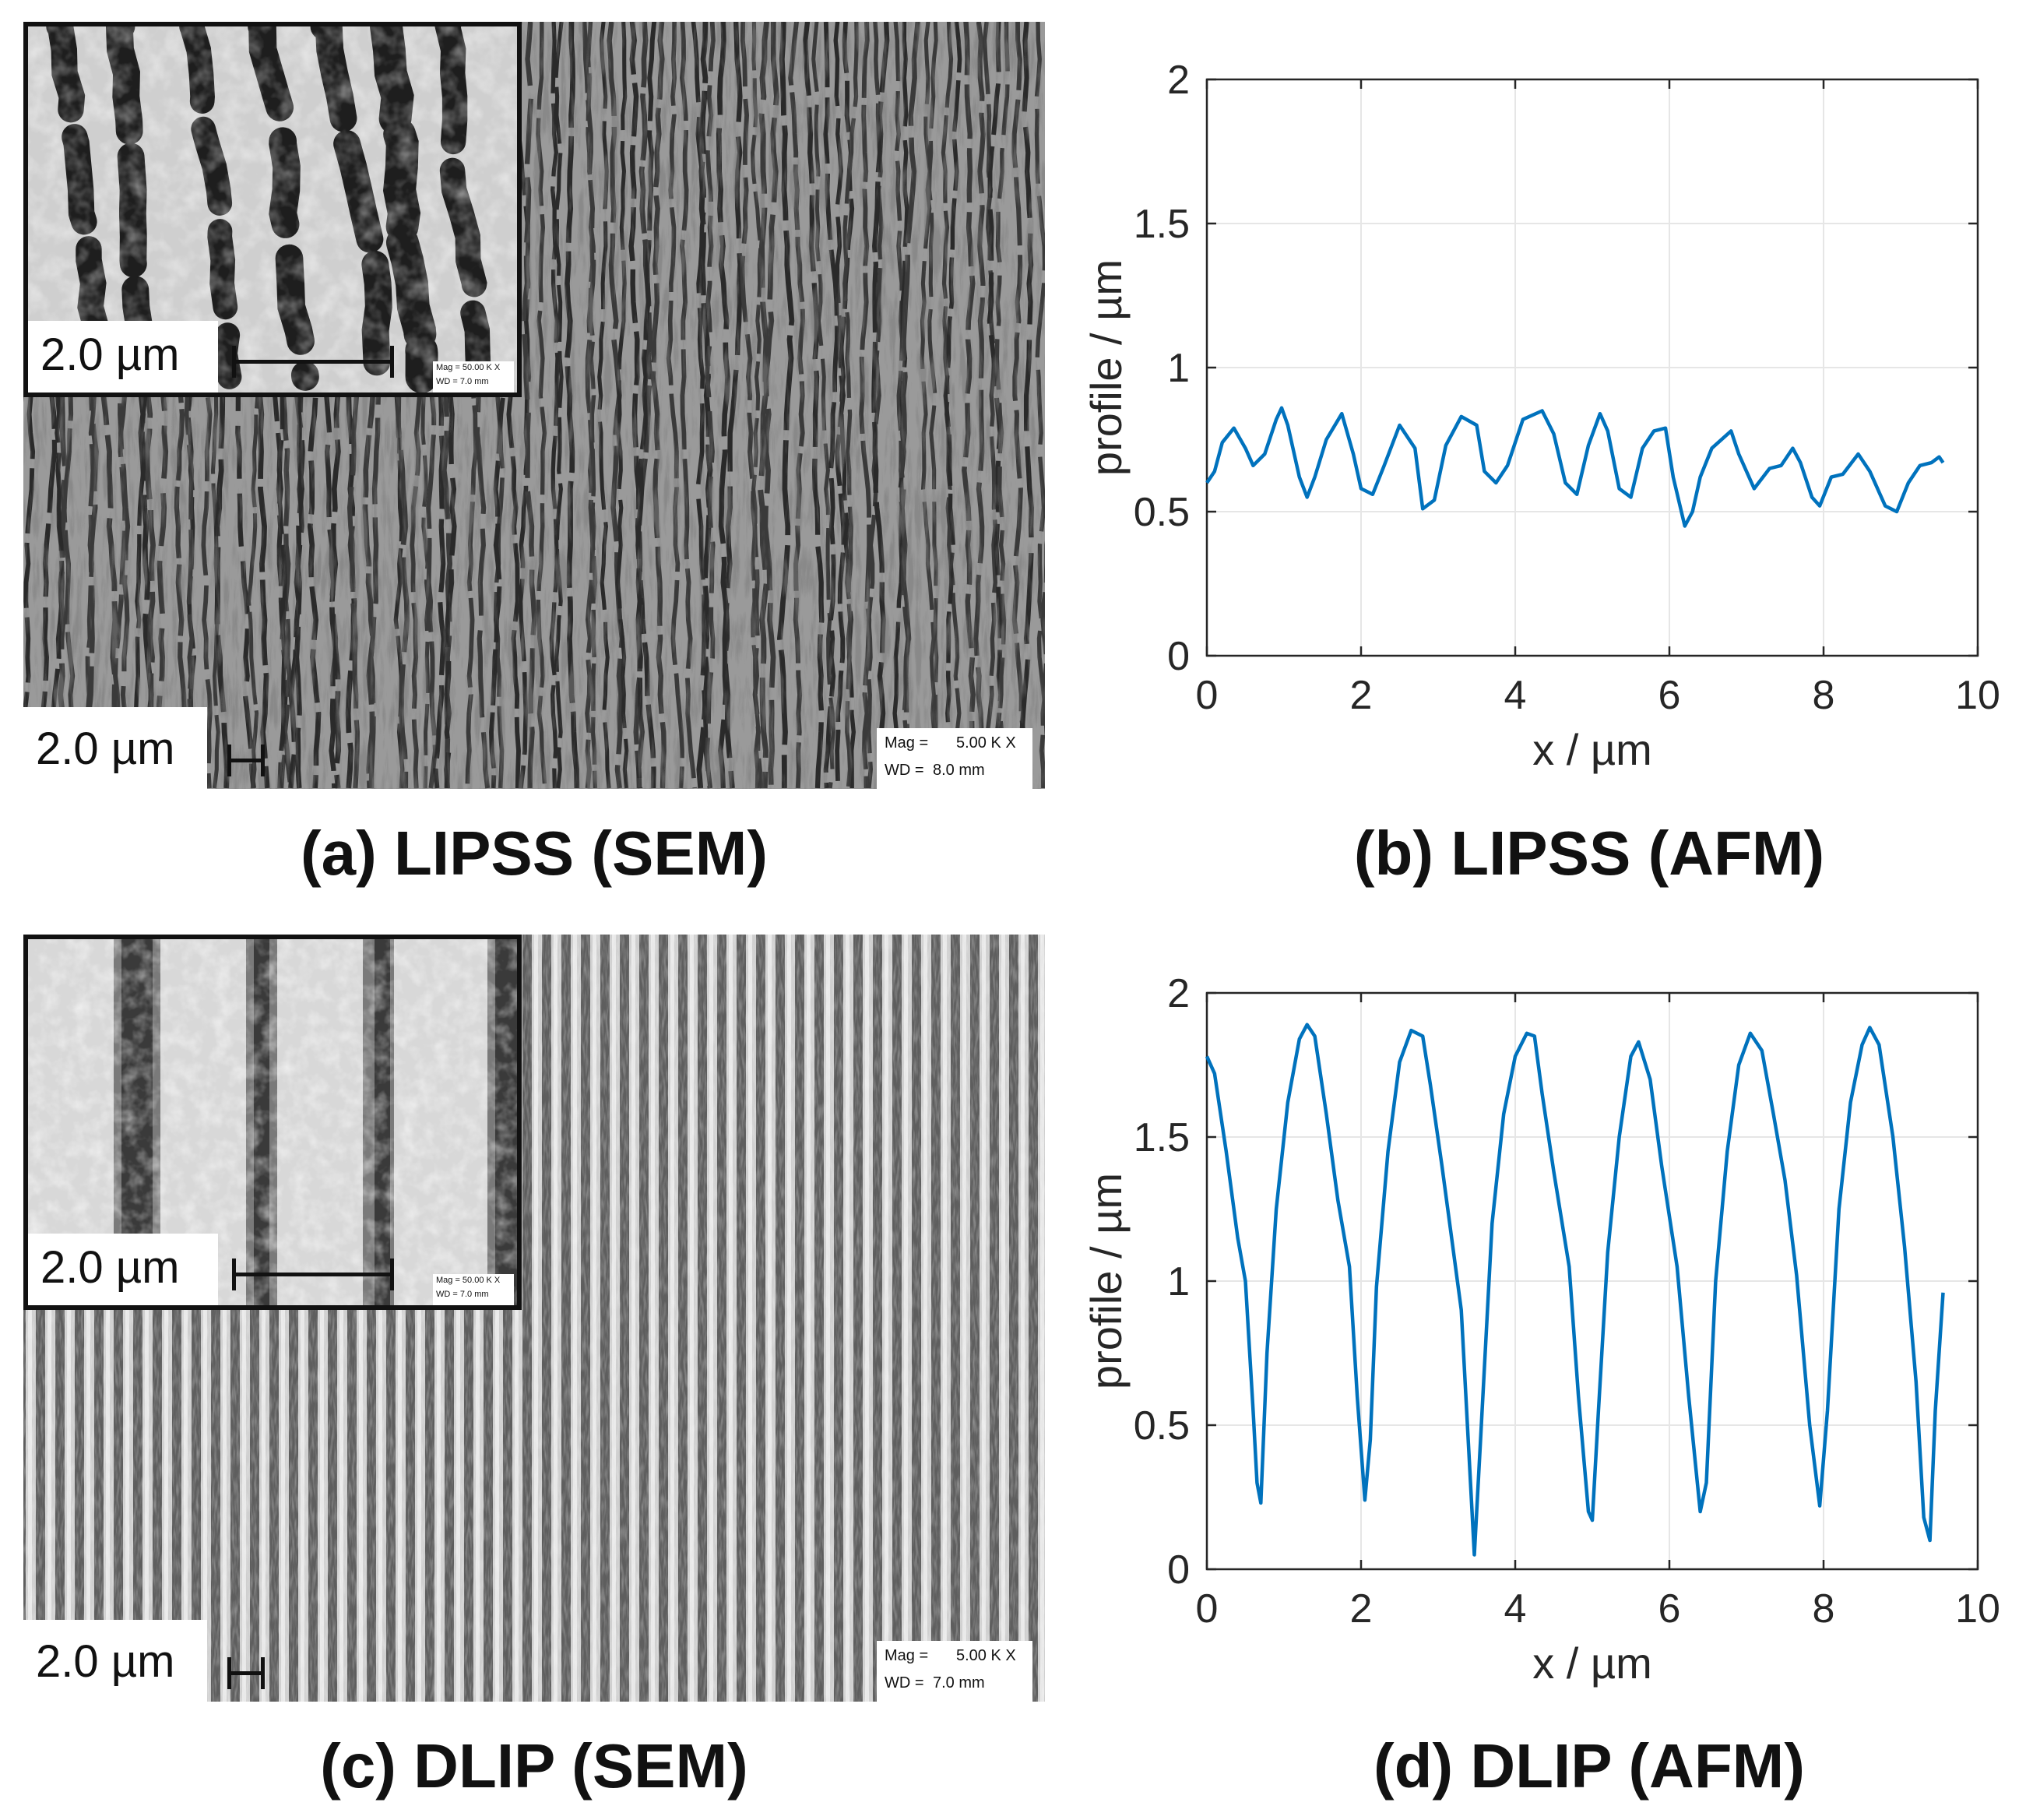 Image resolution: width=2026 pixels, height=1820 pixels. I want to click on caption-a: (a) LIPSS (SEM), so click(534, 853).